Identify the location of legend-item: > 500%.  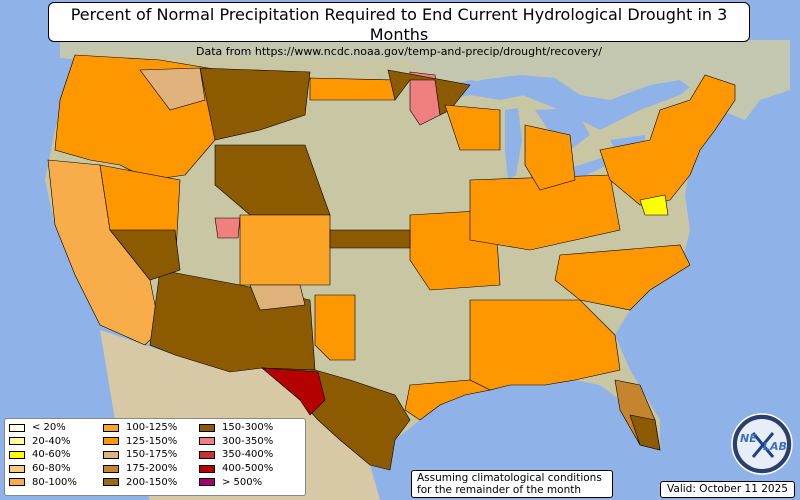
(236, 482).